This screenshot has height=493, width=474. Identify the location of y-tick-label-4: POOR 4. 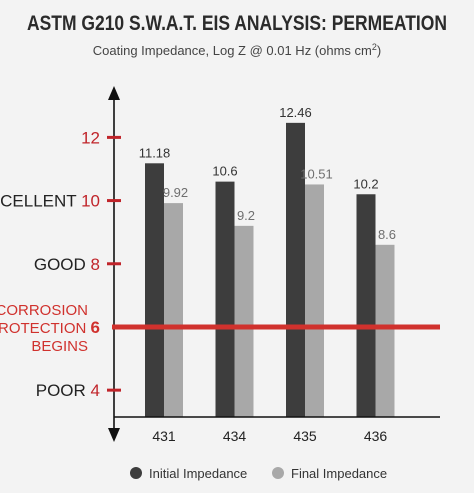
(68, 390).